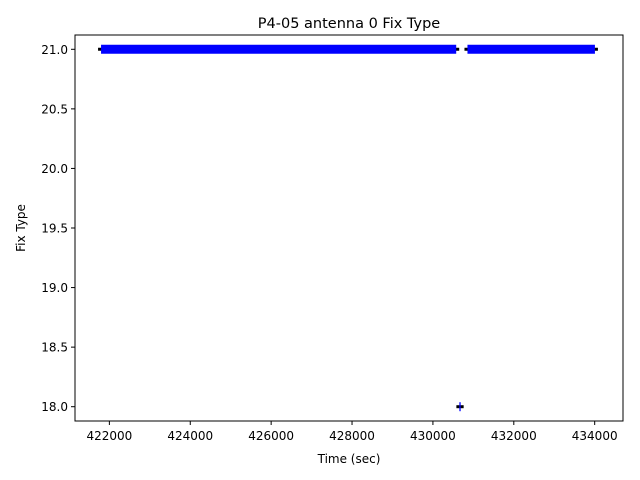 The image size is (640, 480). Describe the element at coordinates (514, 436) in the screenshot. I see `x-tick-label: 432000` at that location.